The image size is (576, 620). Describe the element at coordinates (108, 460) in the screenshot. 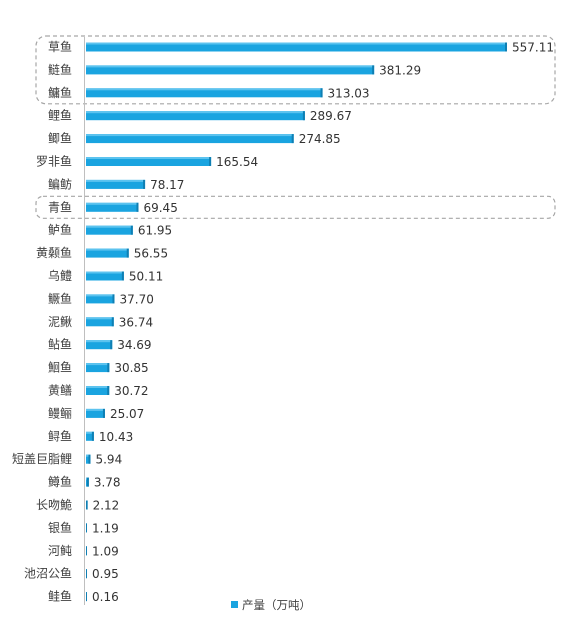

I see `value-label: 5.94` at that location.